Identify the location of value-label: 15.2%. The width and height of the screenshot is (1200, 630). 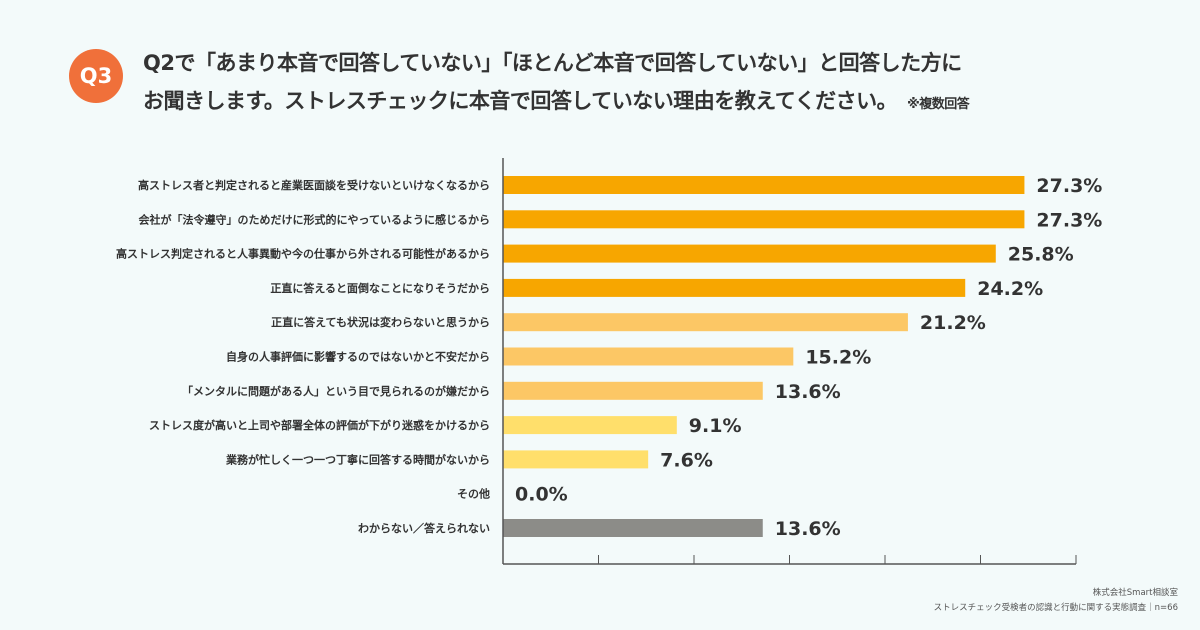
(838, 358).